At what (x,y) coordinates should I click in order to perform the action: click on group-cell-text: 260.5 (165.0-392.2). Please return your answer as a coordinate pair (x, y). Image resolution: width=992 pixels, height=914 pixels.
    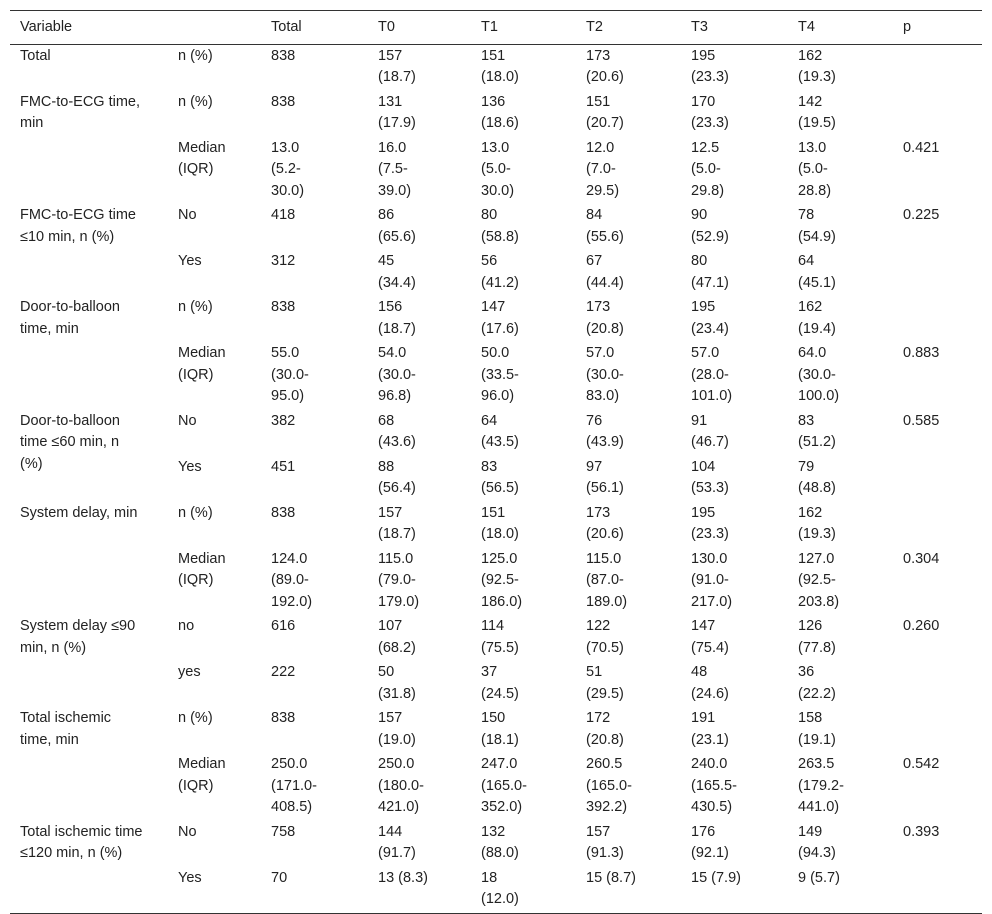
    Looking at the image, I should click on (609, 785).